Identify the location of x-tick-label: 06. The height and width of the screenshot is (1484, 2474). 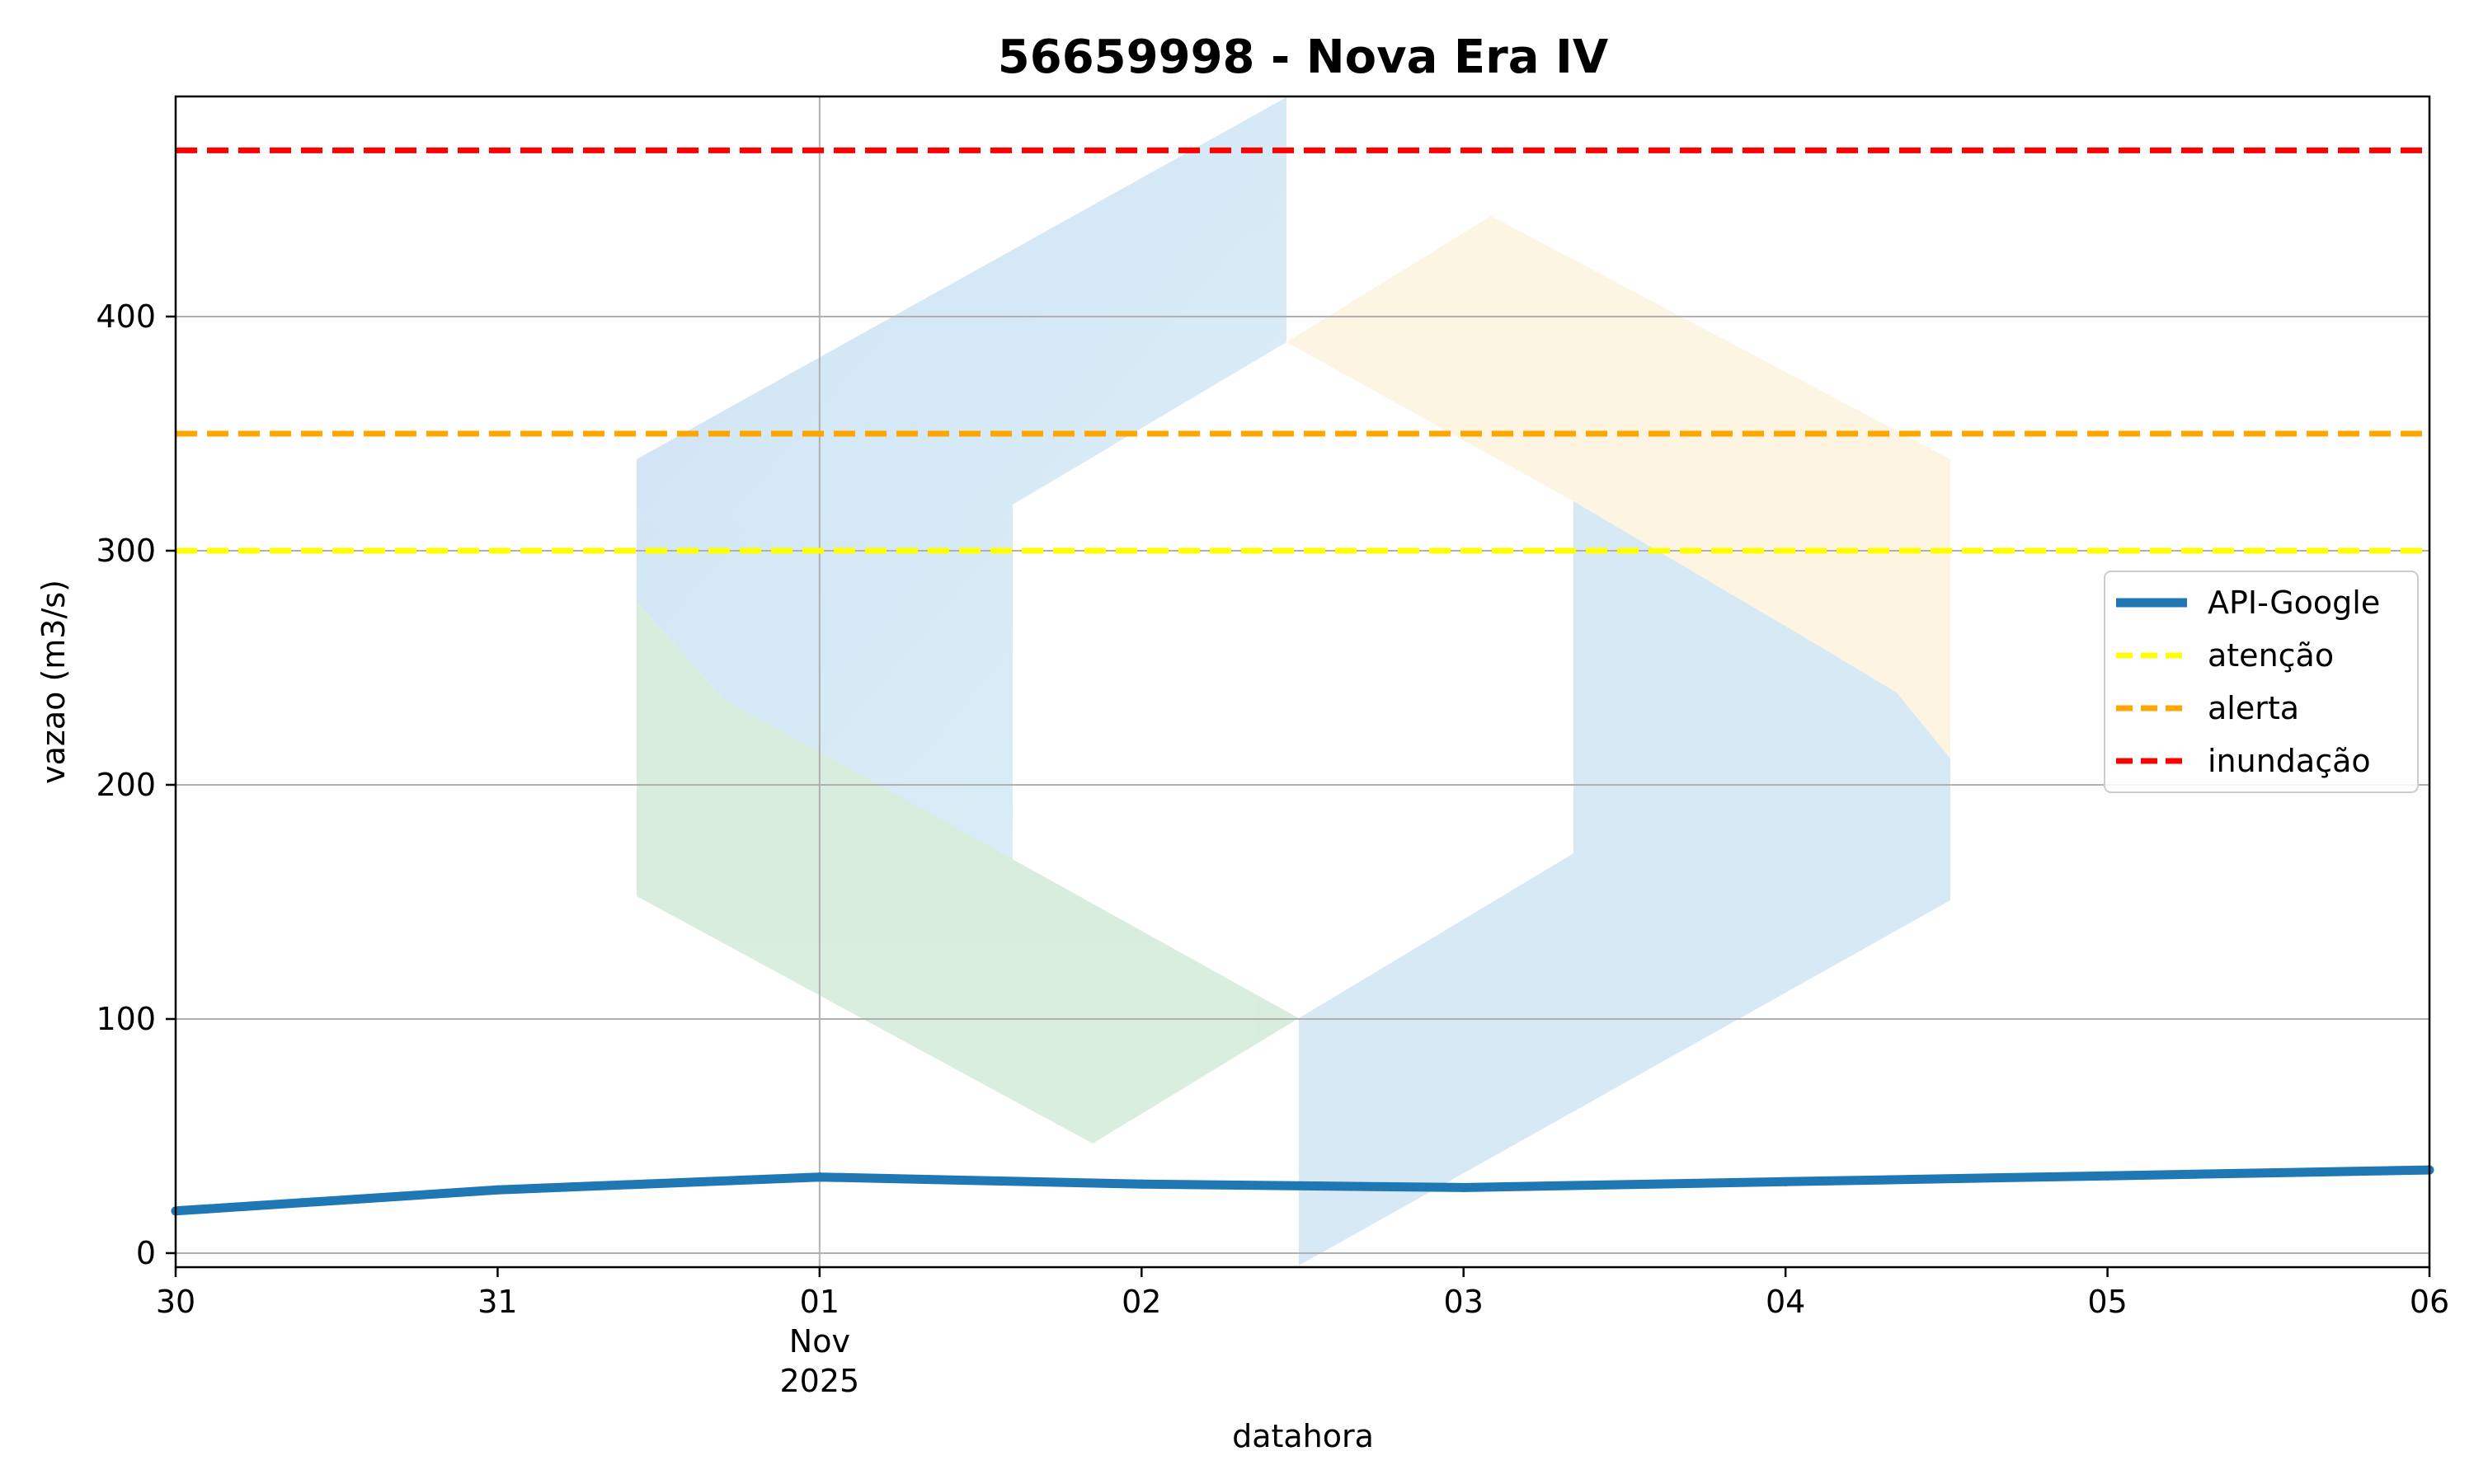
(2429, 1302).